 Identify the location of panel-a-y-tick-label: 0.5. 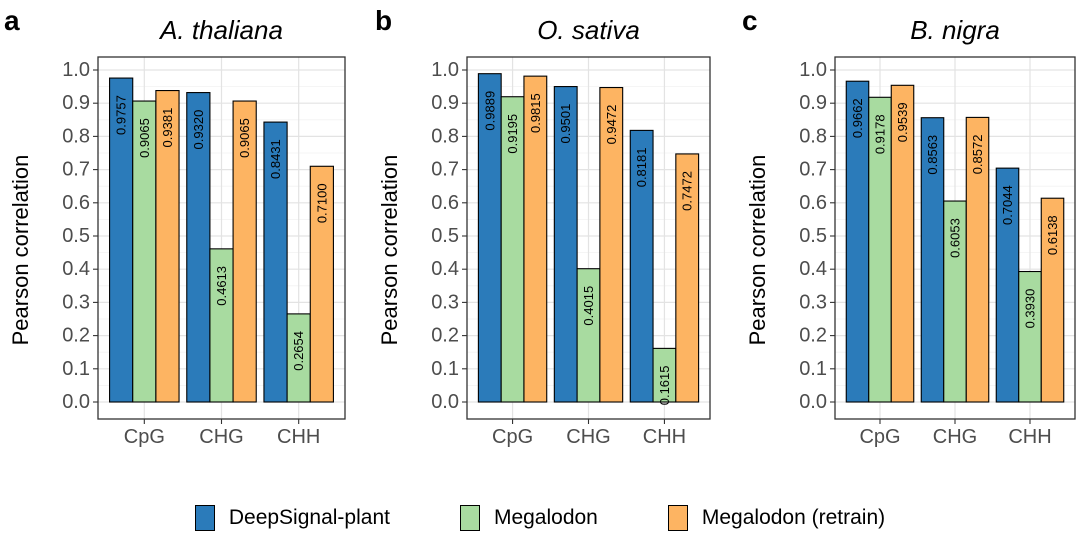
(76, 236).